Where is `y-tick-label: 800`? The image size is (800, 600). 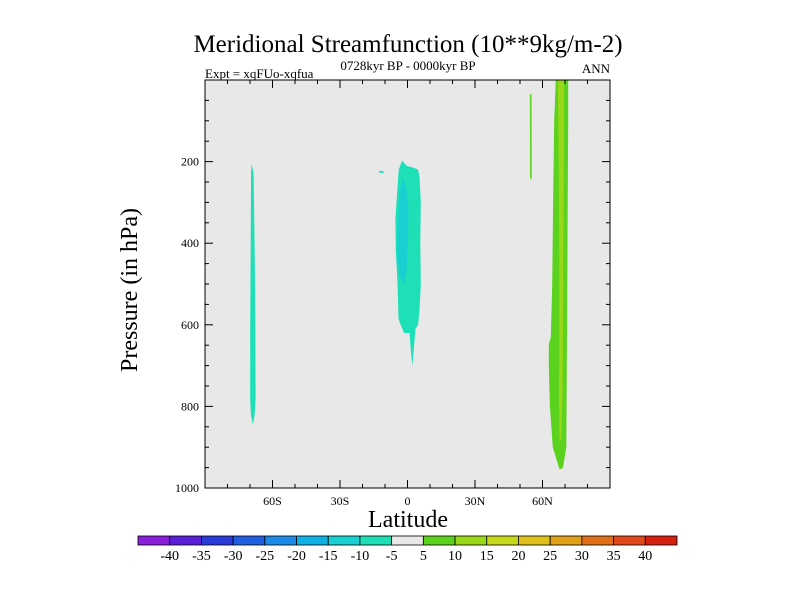 y-tick-label: 800 is located at coordinates (190, 406).